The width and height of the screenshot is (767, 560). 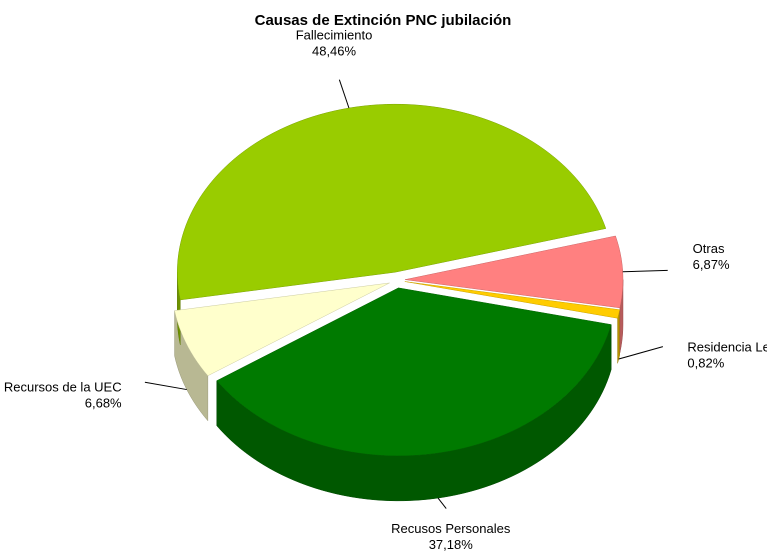 I want to click on chart-title: Causas de Extinción PNC jubilación, so click(x=383, y=20).